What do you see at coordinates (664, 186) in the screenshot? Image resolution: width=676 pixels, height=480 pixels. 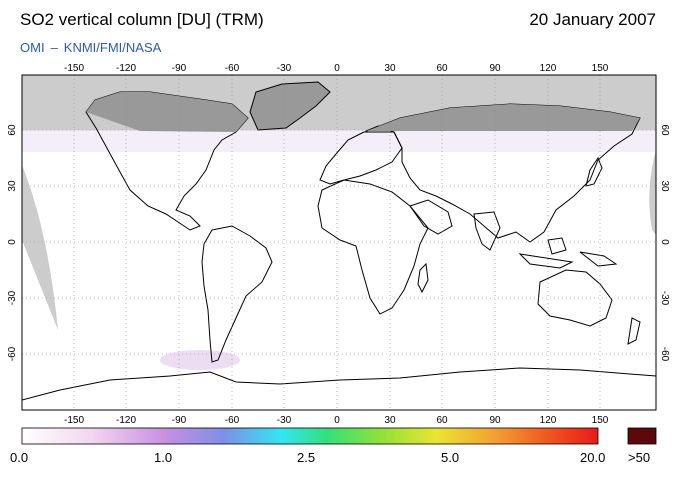 I see `lat-tick-right: 30` at bounding box center [664, 186].